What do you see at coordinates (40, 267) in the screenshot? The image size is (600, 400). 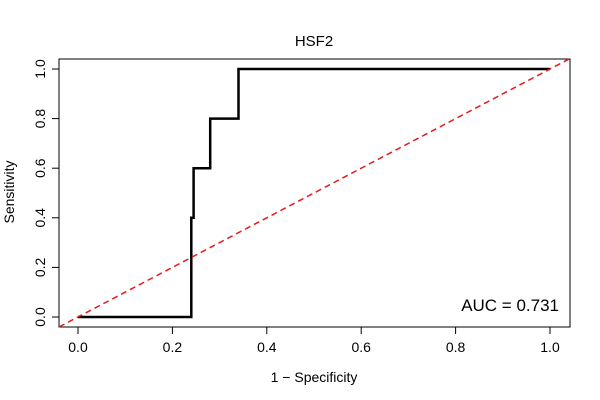 I see `y-tick-label: 0.2` at bounding box center [40, 267].